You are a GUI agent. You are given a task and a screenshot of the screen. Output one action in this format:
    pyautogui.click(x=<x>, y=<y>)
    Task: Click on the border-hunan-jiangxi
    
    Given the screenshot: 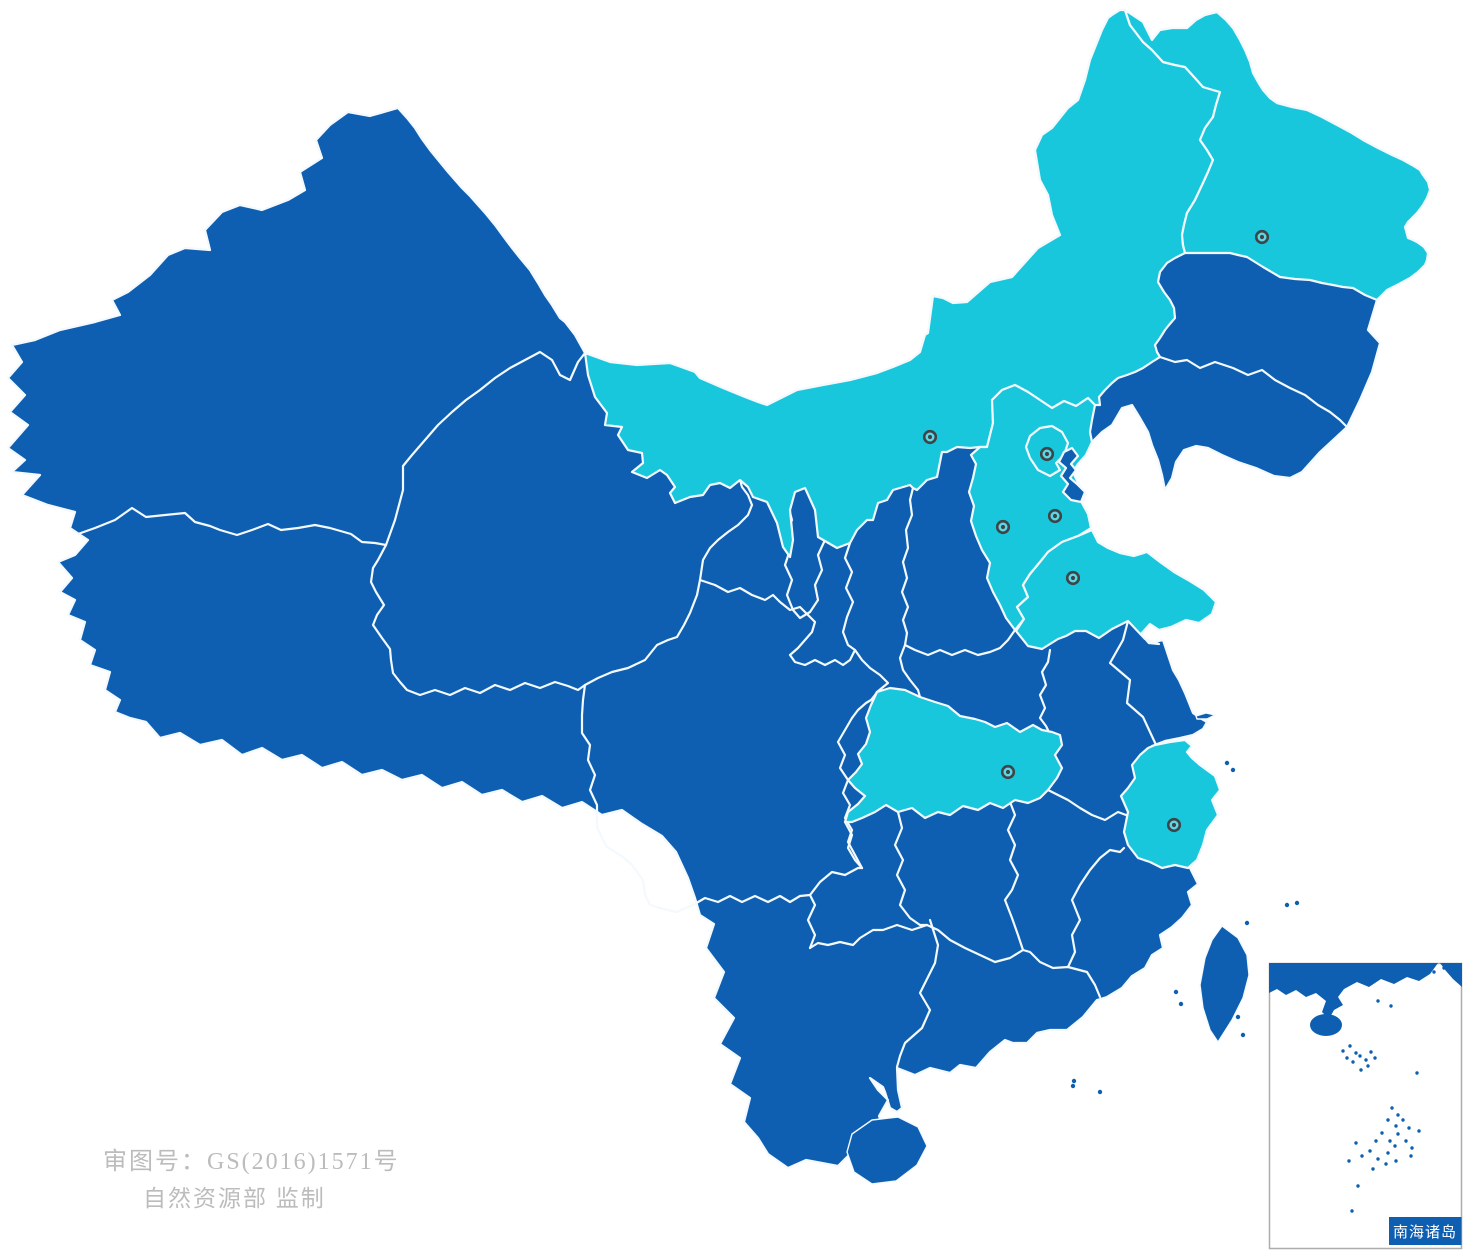 What is the action you would take?
    pyautogui.click(x=1014, y=876)
    